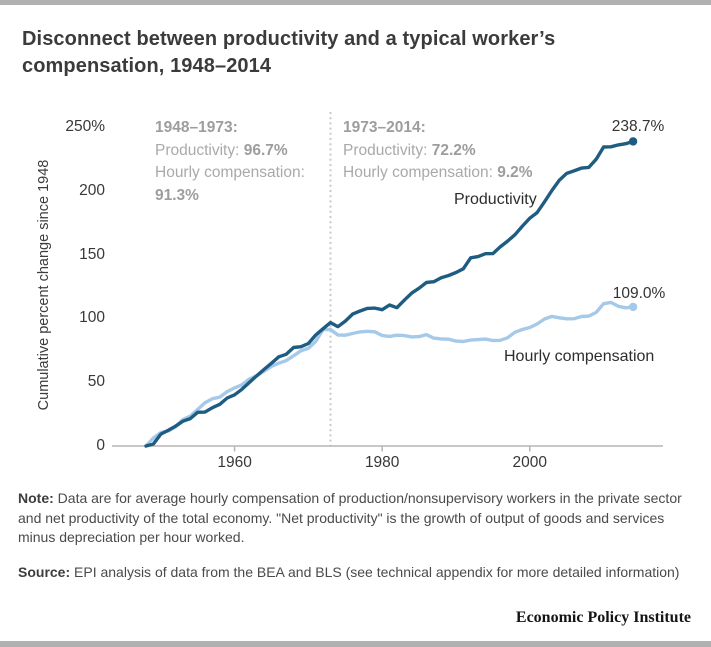 Image resolution: width=711 pixels, height=647 pixels. Describe the element at coordinates (265, 150) in the screenshot. I see `annotation-value: 96.7%` at that location.